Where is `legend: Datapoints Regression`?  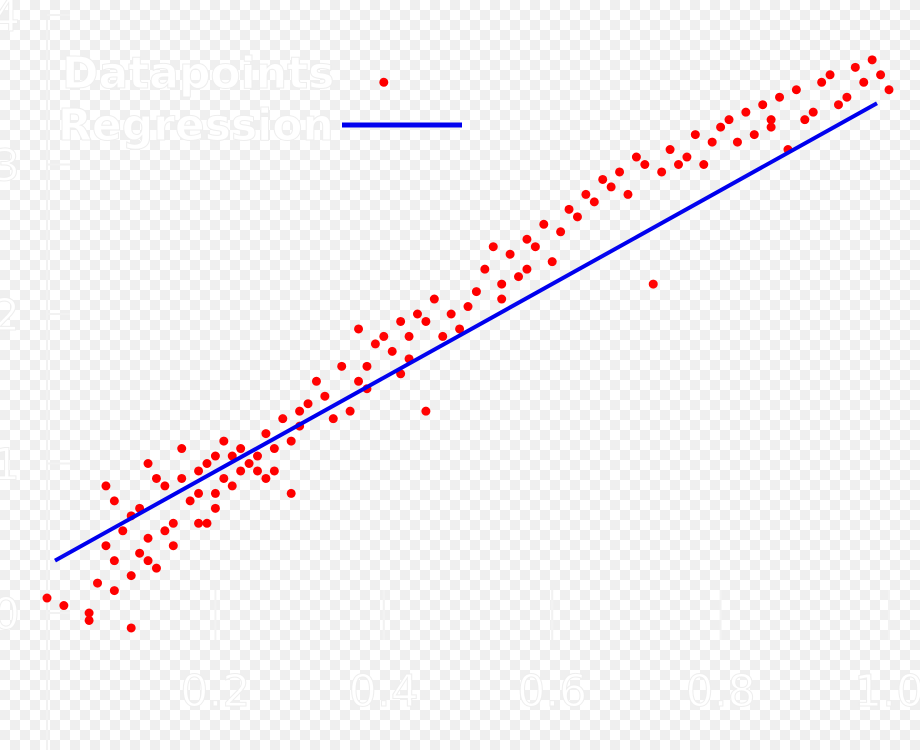 legend: Datapoints Regression is located at coordinates (260, 100).